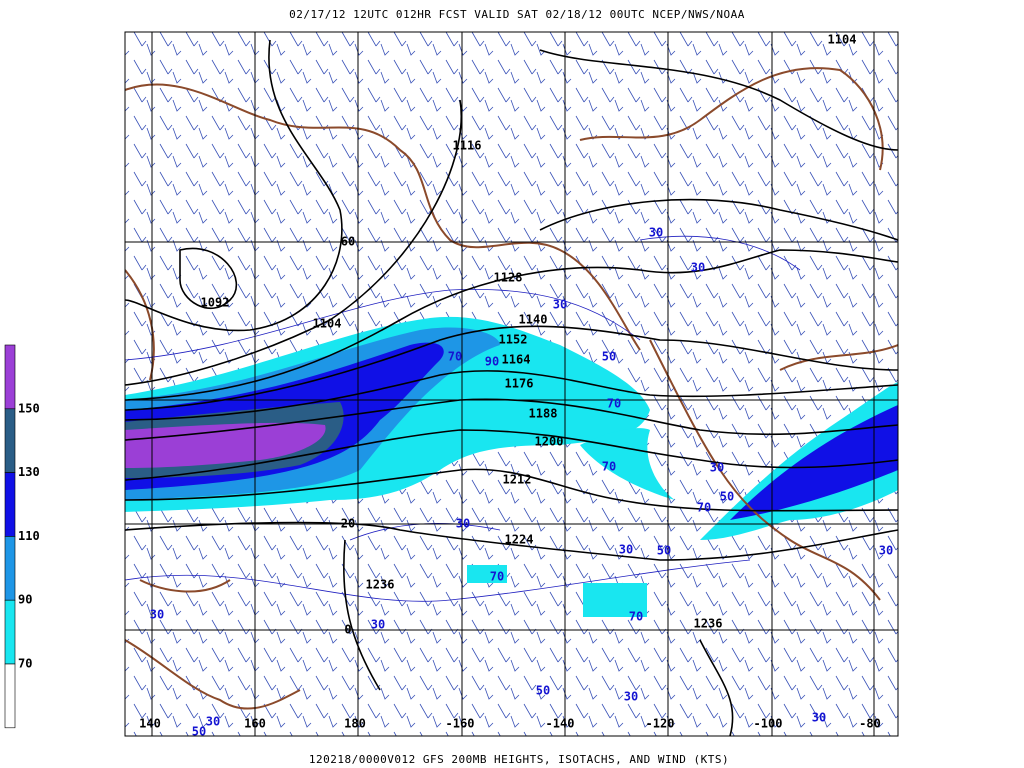 The image size is (1024, 768). What do you see at coordinates (150, 724) in the screenshot?
I see `lon-label: 140` at bounding box center [150, 724].